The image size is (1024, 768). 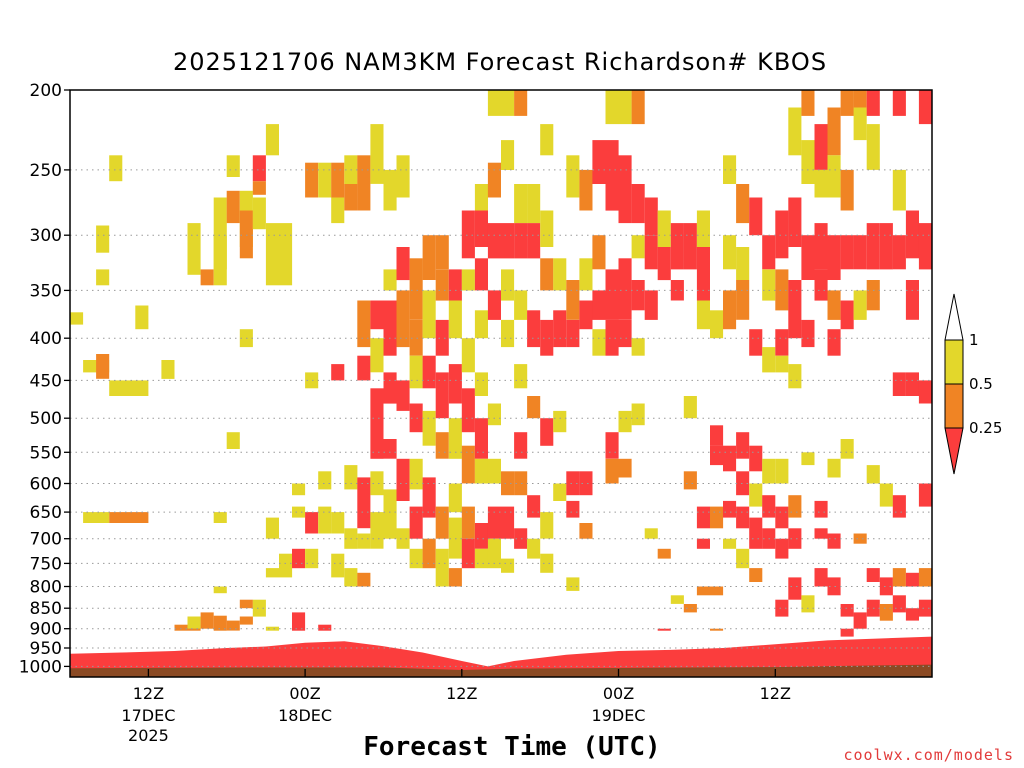 What do you see at coordinates (501, 656) in the screenshot?
I see `low-level-layer` at bounding box center [501, 656].